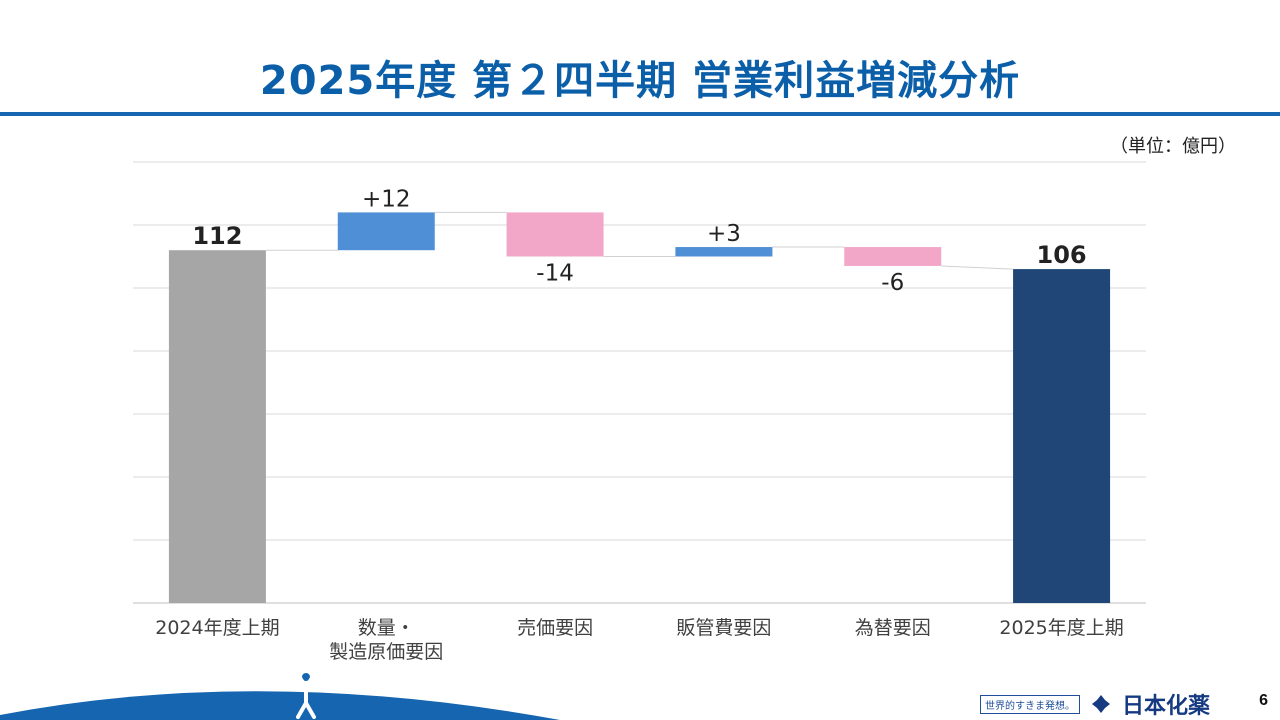  I want to click on brand-slogan: 世界的すきま発想。, so click(1030, 704).